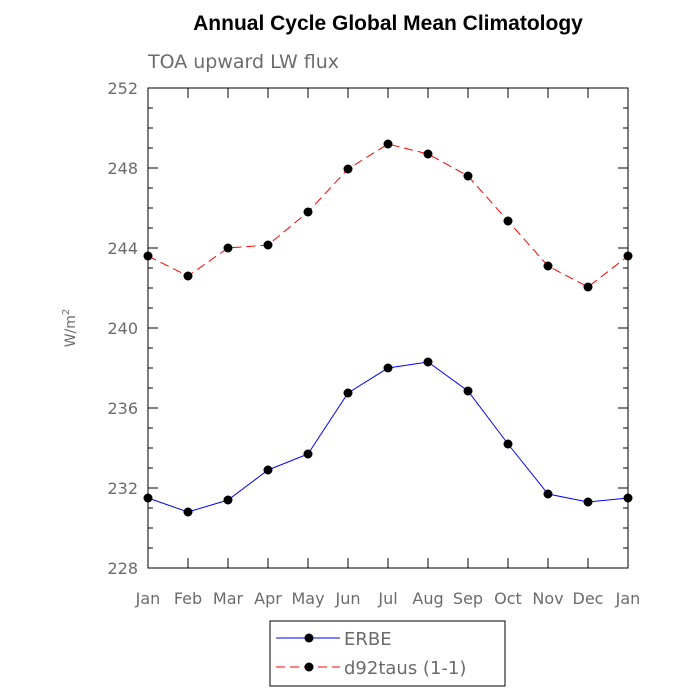  I want to click on series-line-erbe, so click(388, 437).